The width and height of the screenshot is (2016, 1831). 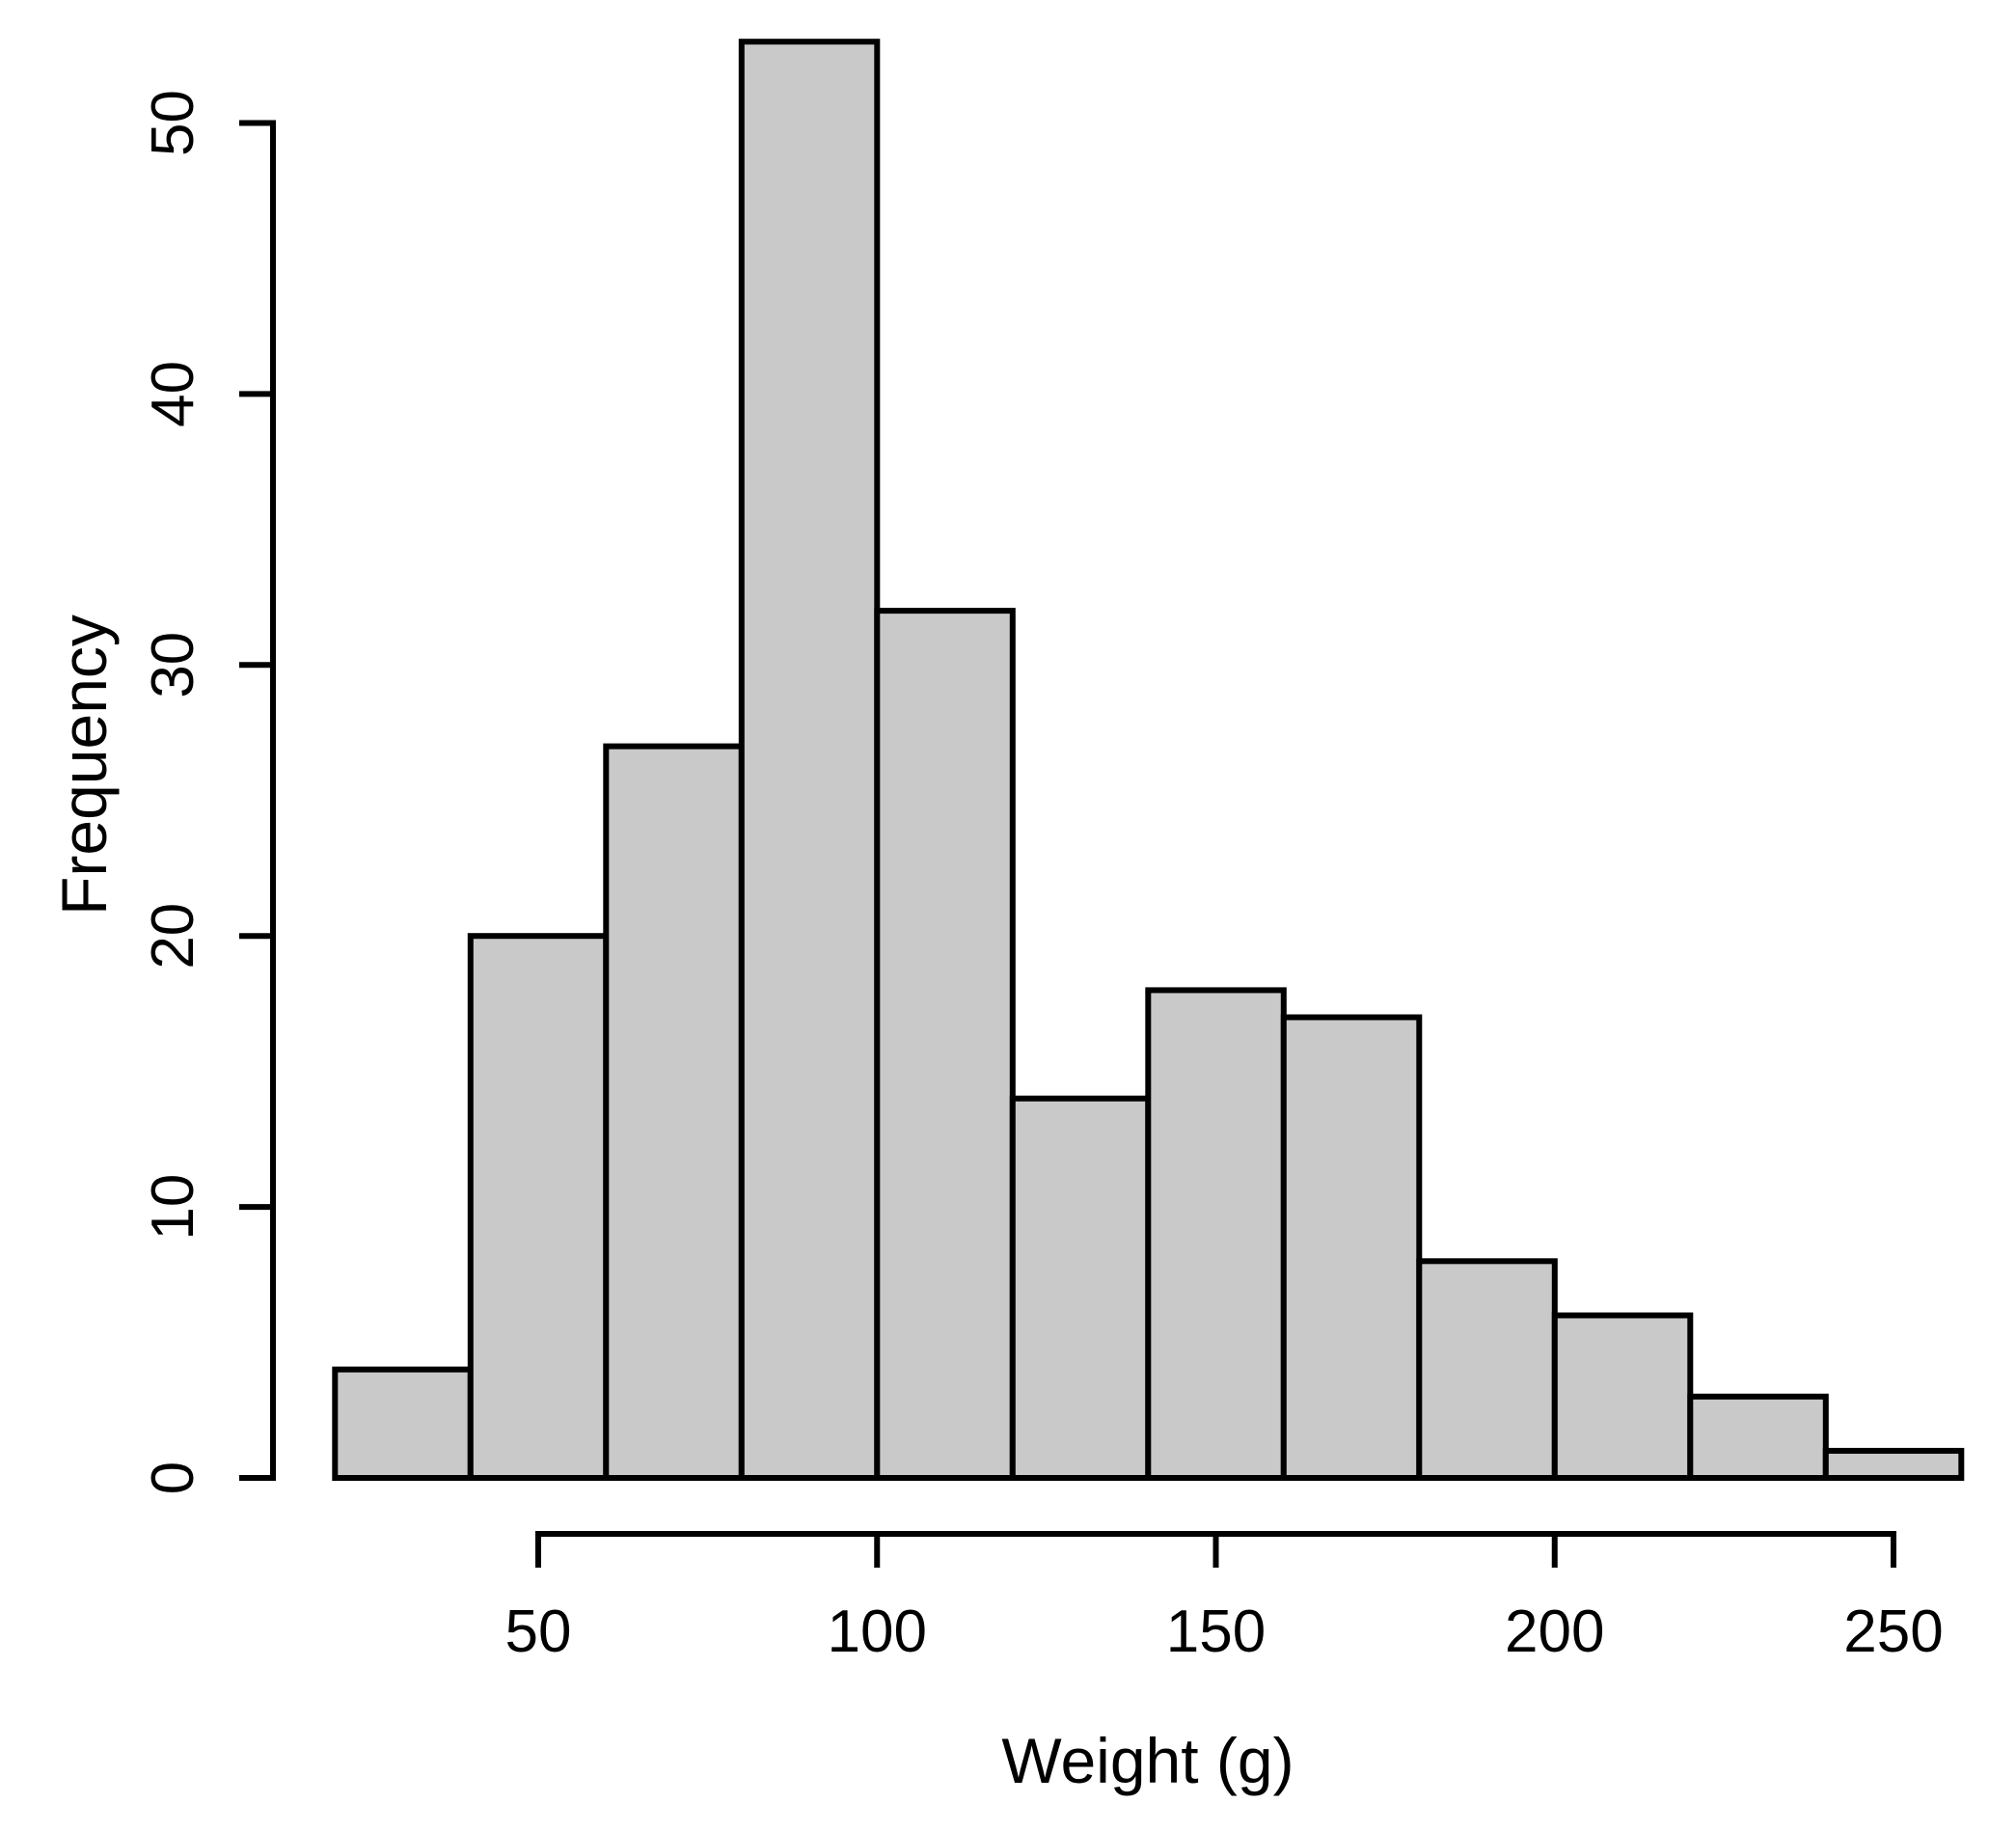 I want to click on x-tick-label: 200, so click(x=1554, y=1632).